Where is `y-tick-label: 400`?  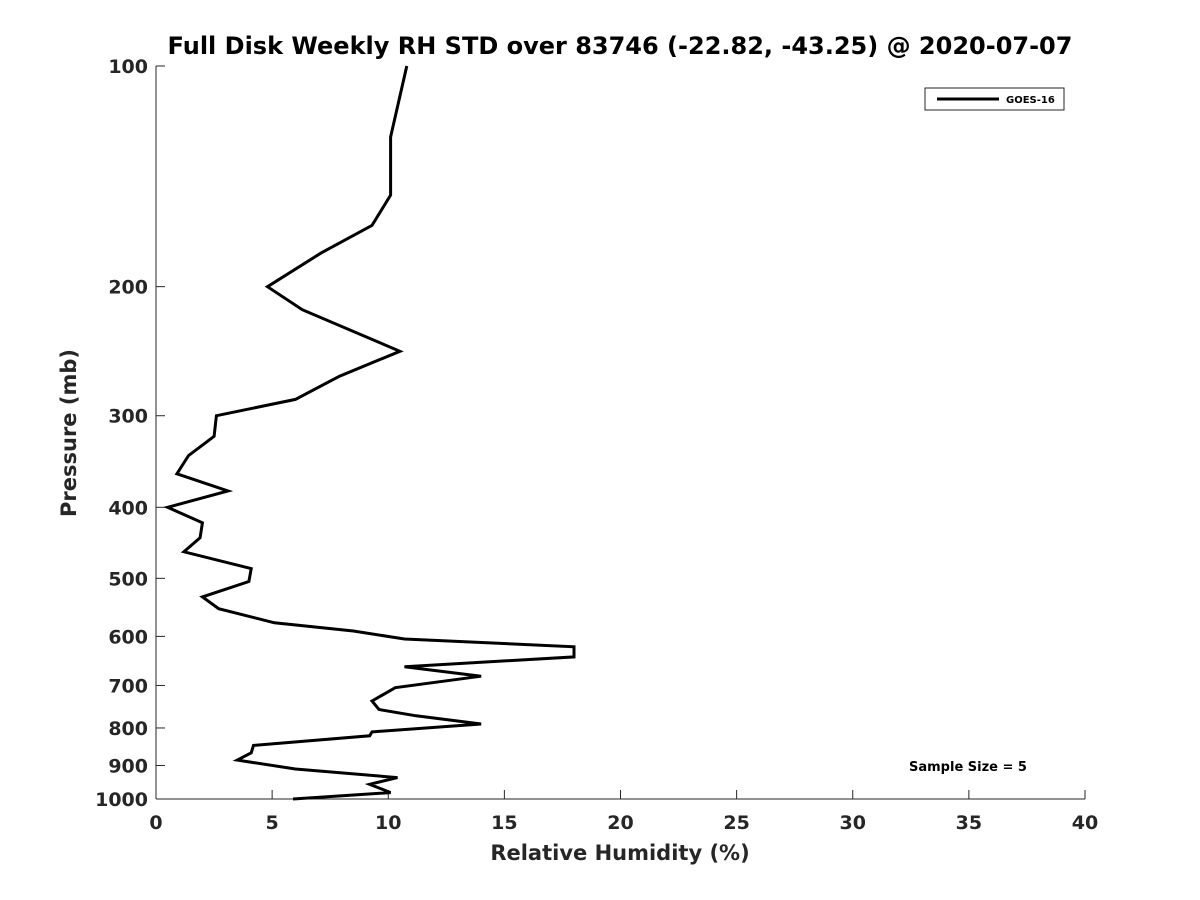
y-tick-label: 400 is located at coordinates (128, 508).